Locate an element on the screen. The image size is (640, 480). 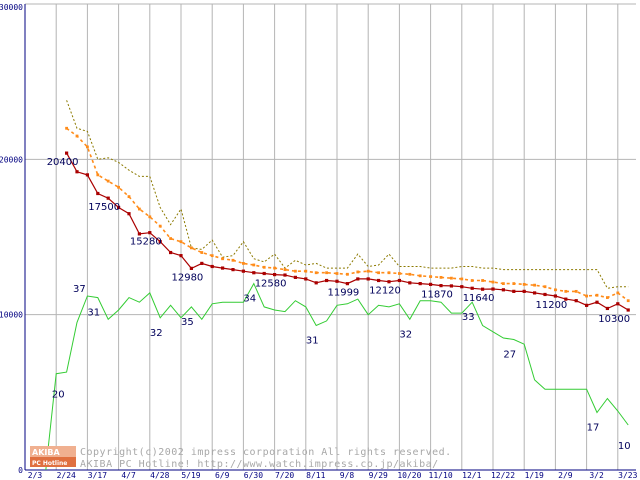
price-label: 11200 is located at coordinates (551, 305).